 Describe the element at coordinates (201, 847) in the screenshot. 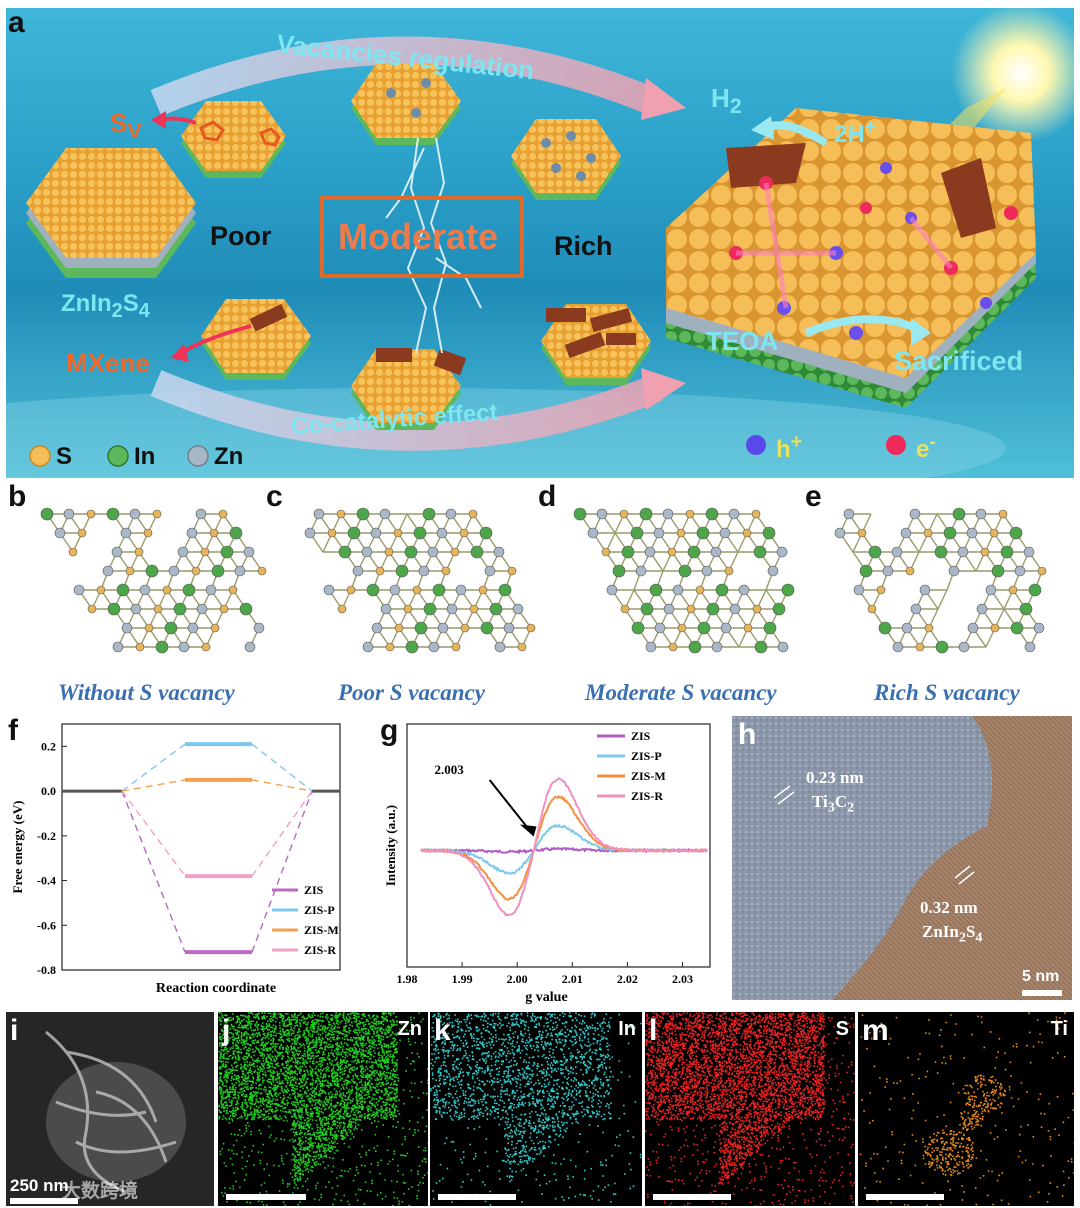

I see `plot-frame-f` at that location.